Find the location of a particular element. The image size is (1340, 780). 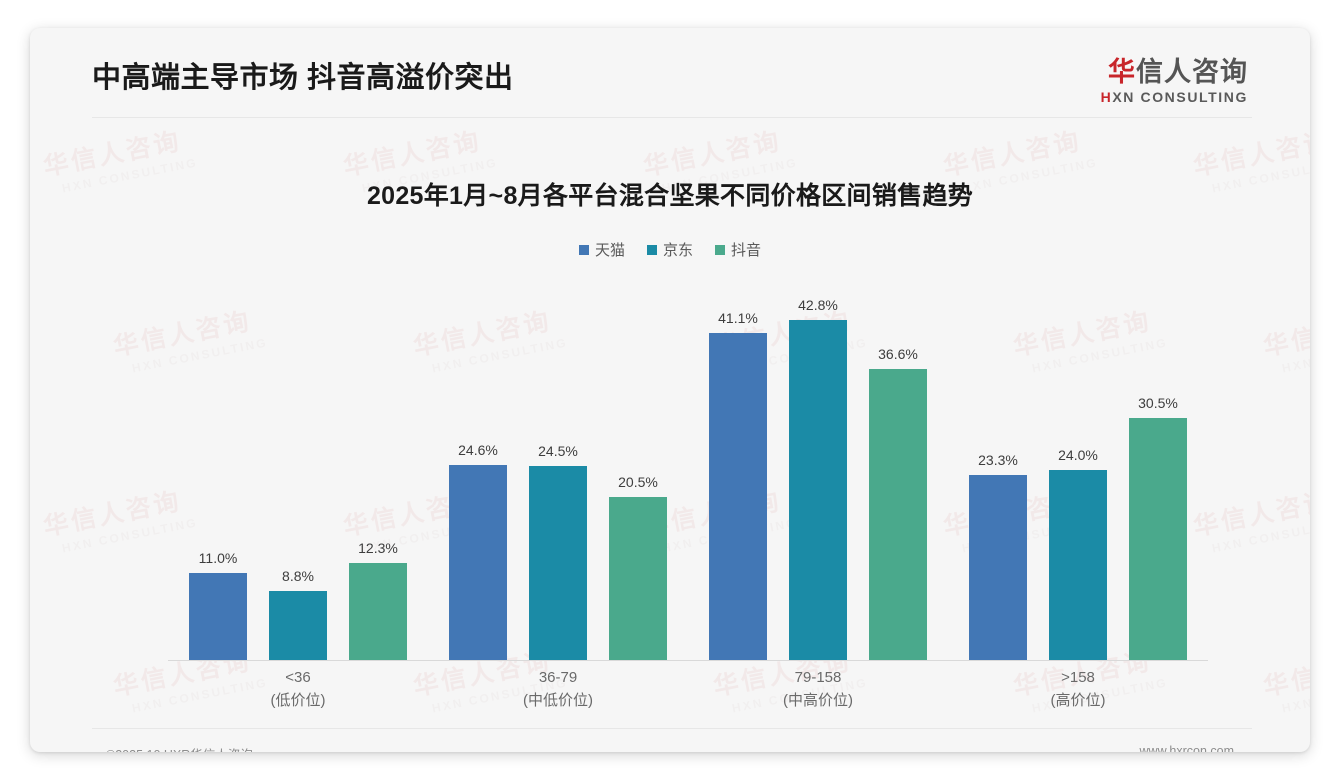

logo-english-rest: XN CONSULTING is located at coordinates (1180, 97).